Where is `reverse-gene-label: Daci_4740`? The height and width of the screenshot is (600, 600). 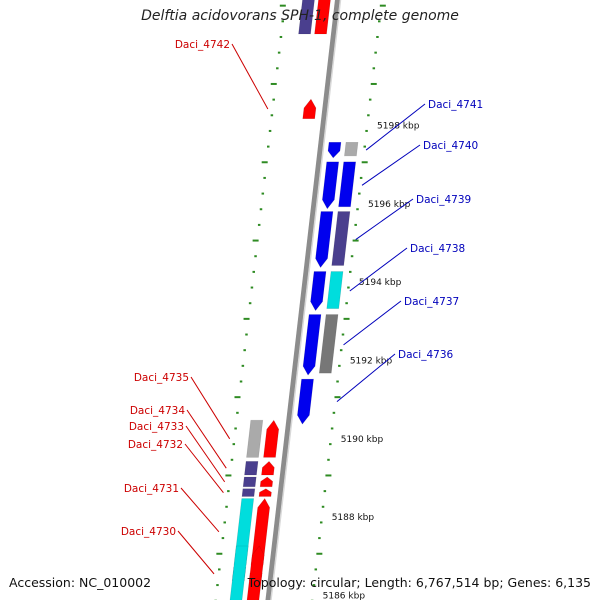 reverse-gene-label: Daci_4740 is located at coordinates (450, 146).